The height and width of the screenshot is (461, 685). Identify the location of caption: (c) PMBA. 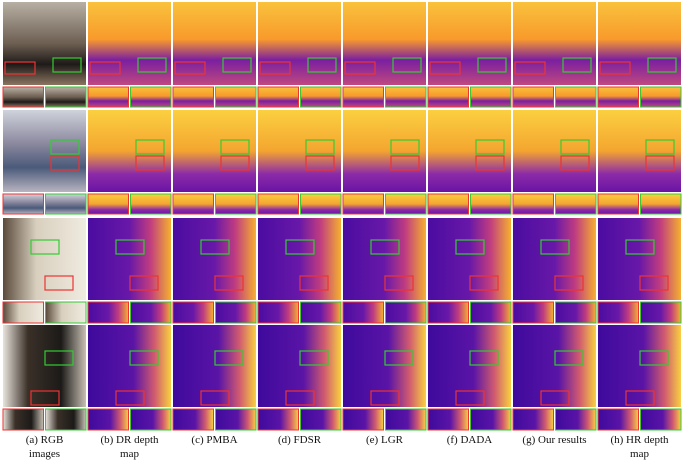
(214, 440).